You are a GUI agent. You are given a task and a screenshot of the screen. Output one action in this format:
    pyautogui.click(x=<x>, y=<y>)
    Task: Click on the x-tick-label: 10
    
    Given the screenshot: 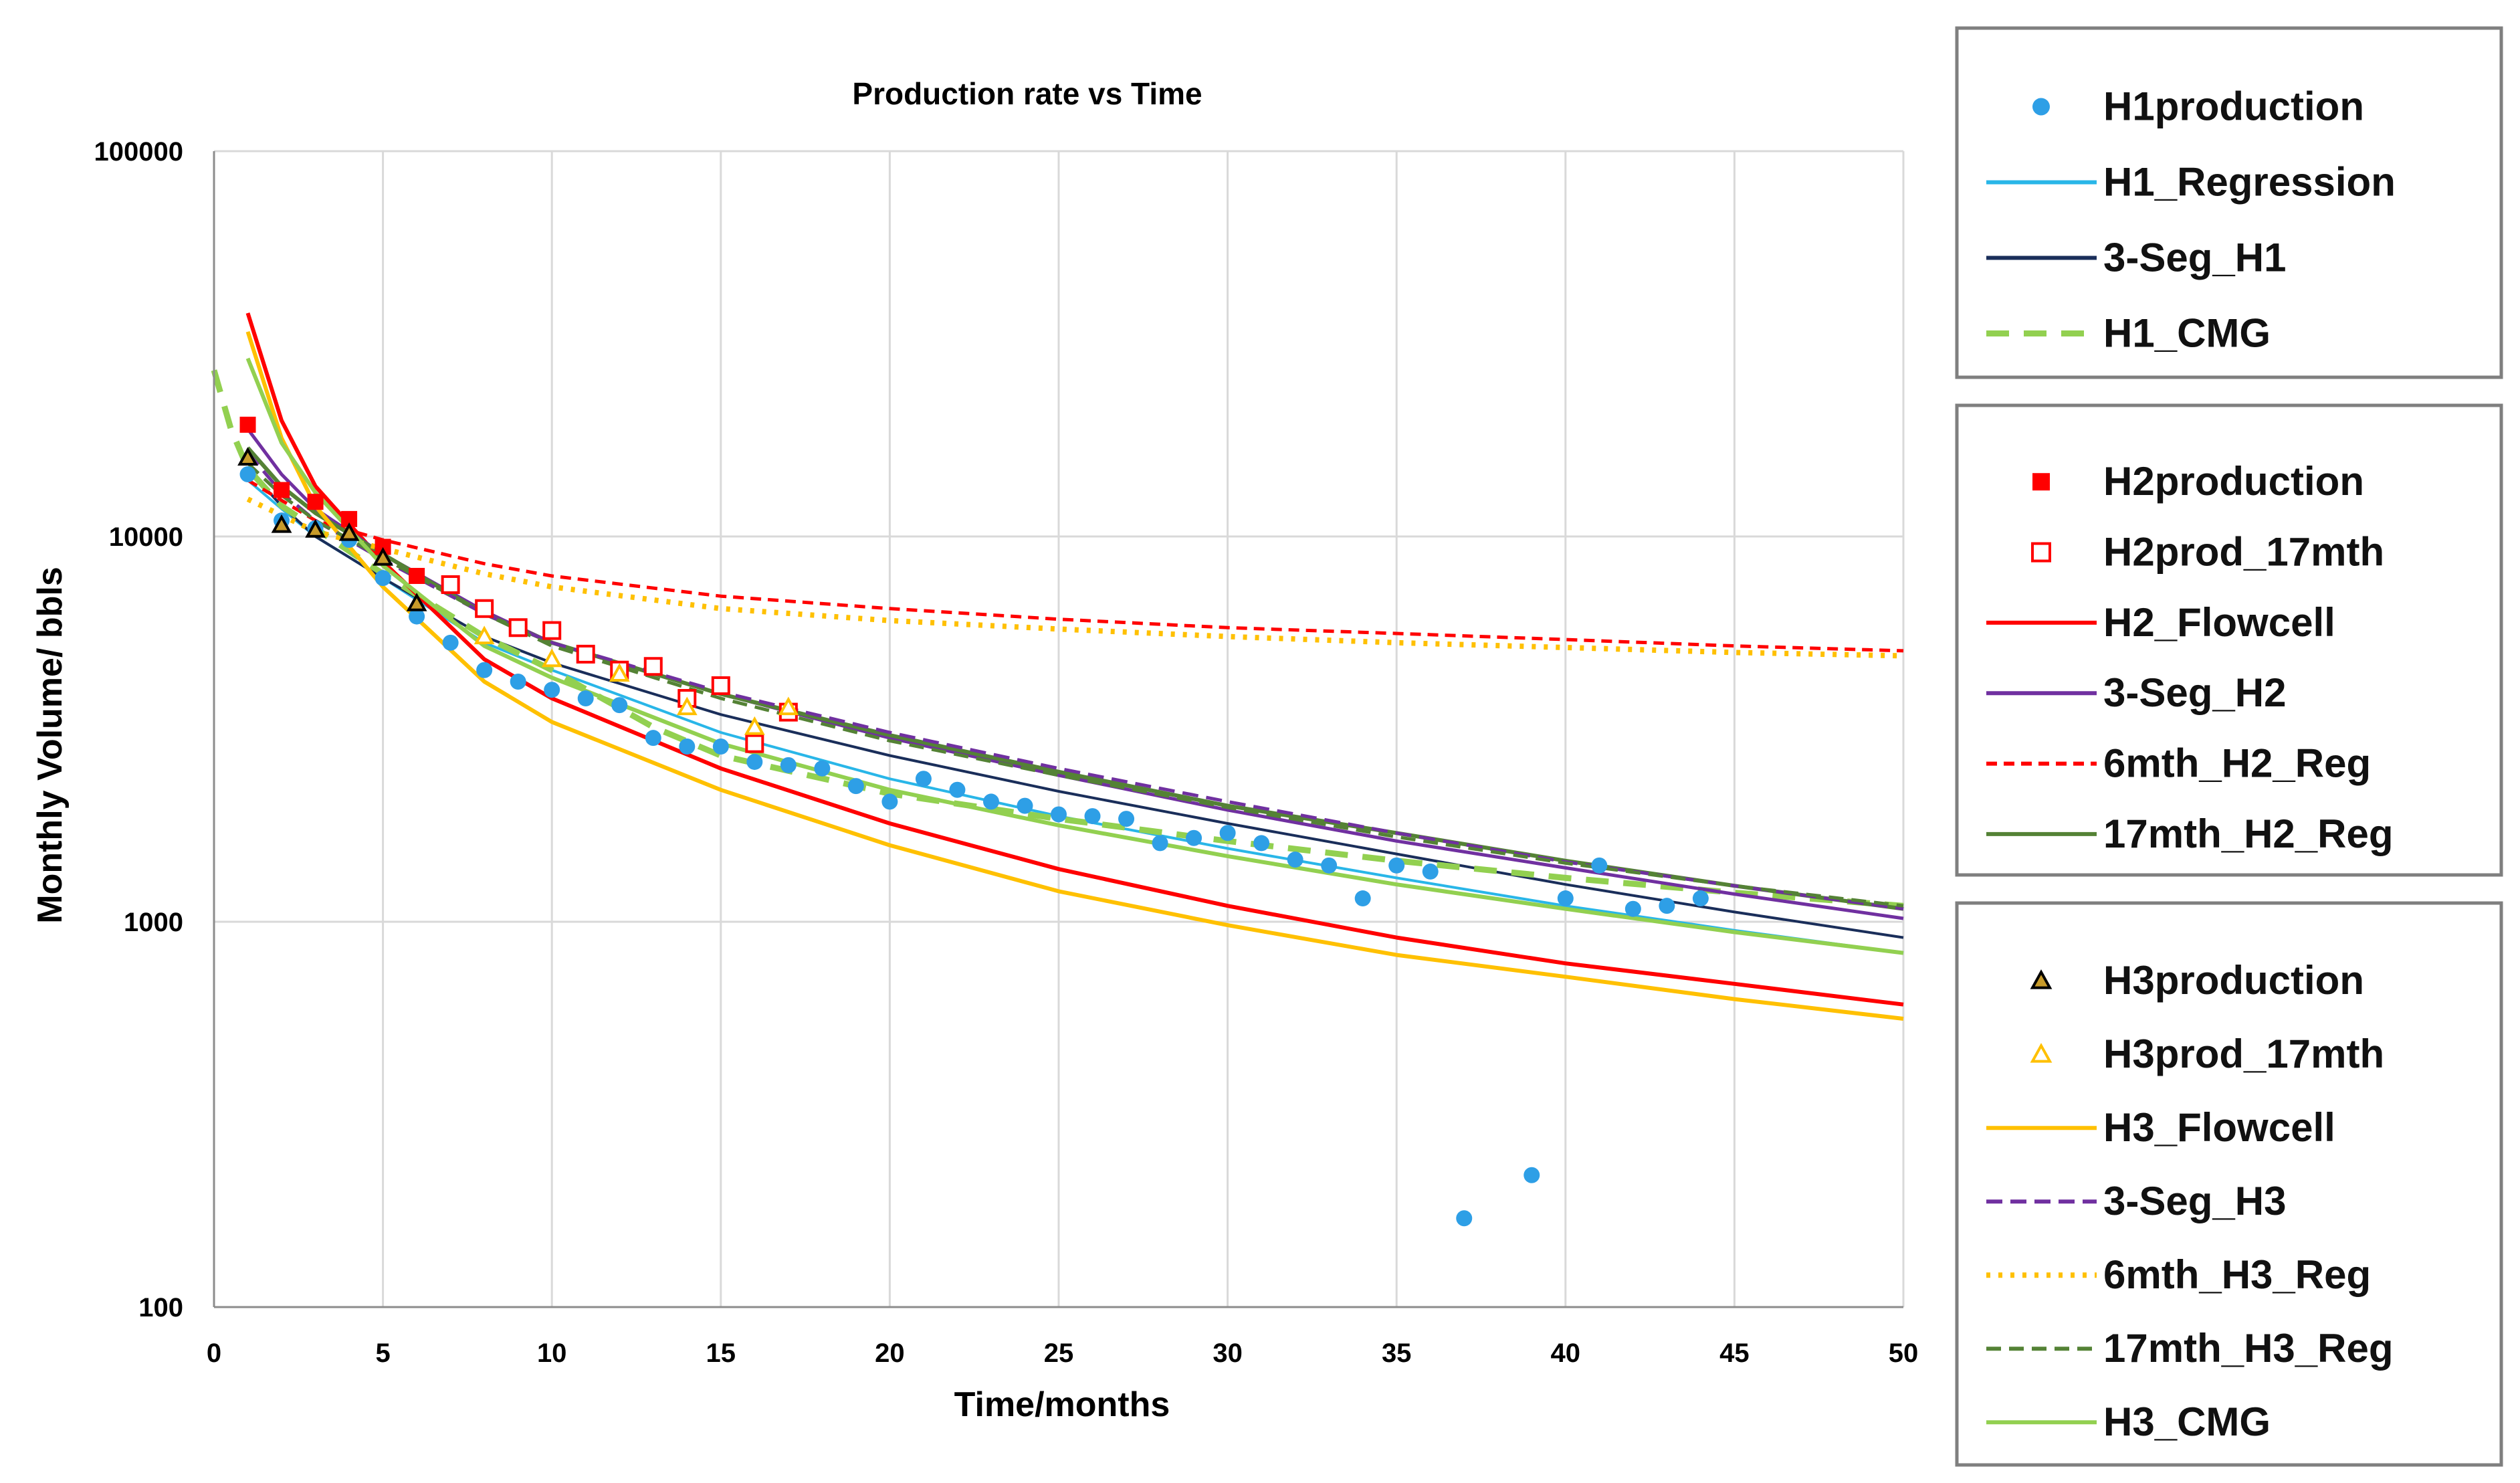 What is the action you would take?
    pyautogui.click(x=552, y=1353)
    